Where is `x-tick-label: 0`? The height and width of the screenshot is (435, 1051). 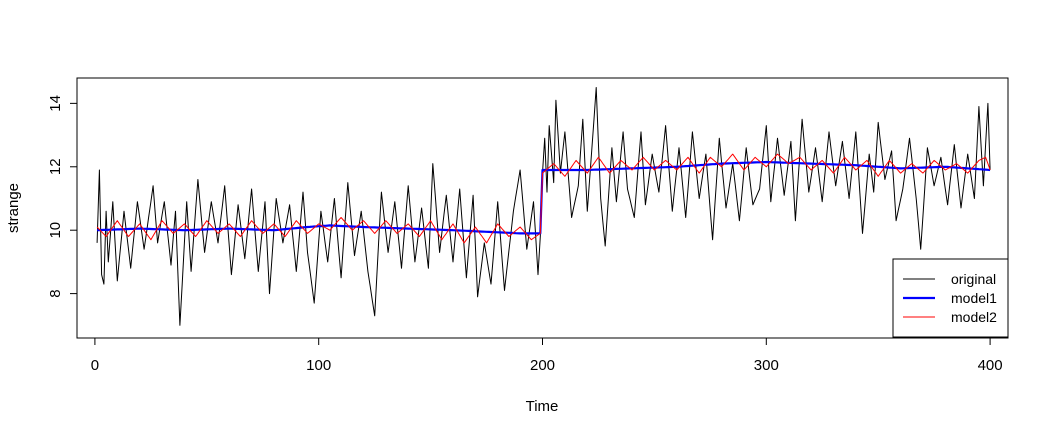
x-tick-label: 0 is located at coordinates (95, 365).